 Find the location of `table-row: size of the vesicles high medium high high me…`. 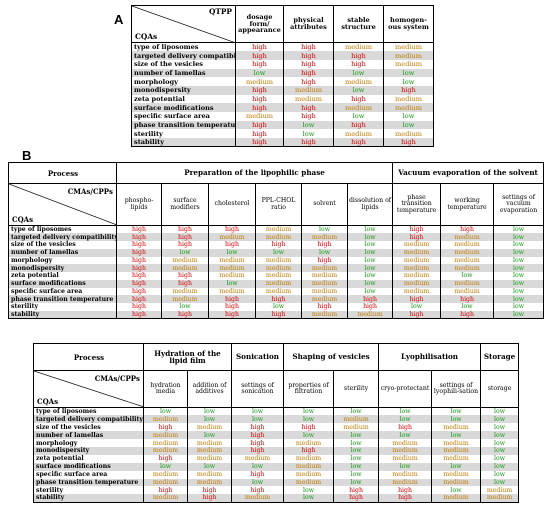

table-row: size of the vesicles high medium high high me… is located at coordinates (276, 427).